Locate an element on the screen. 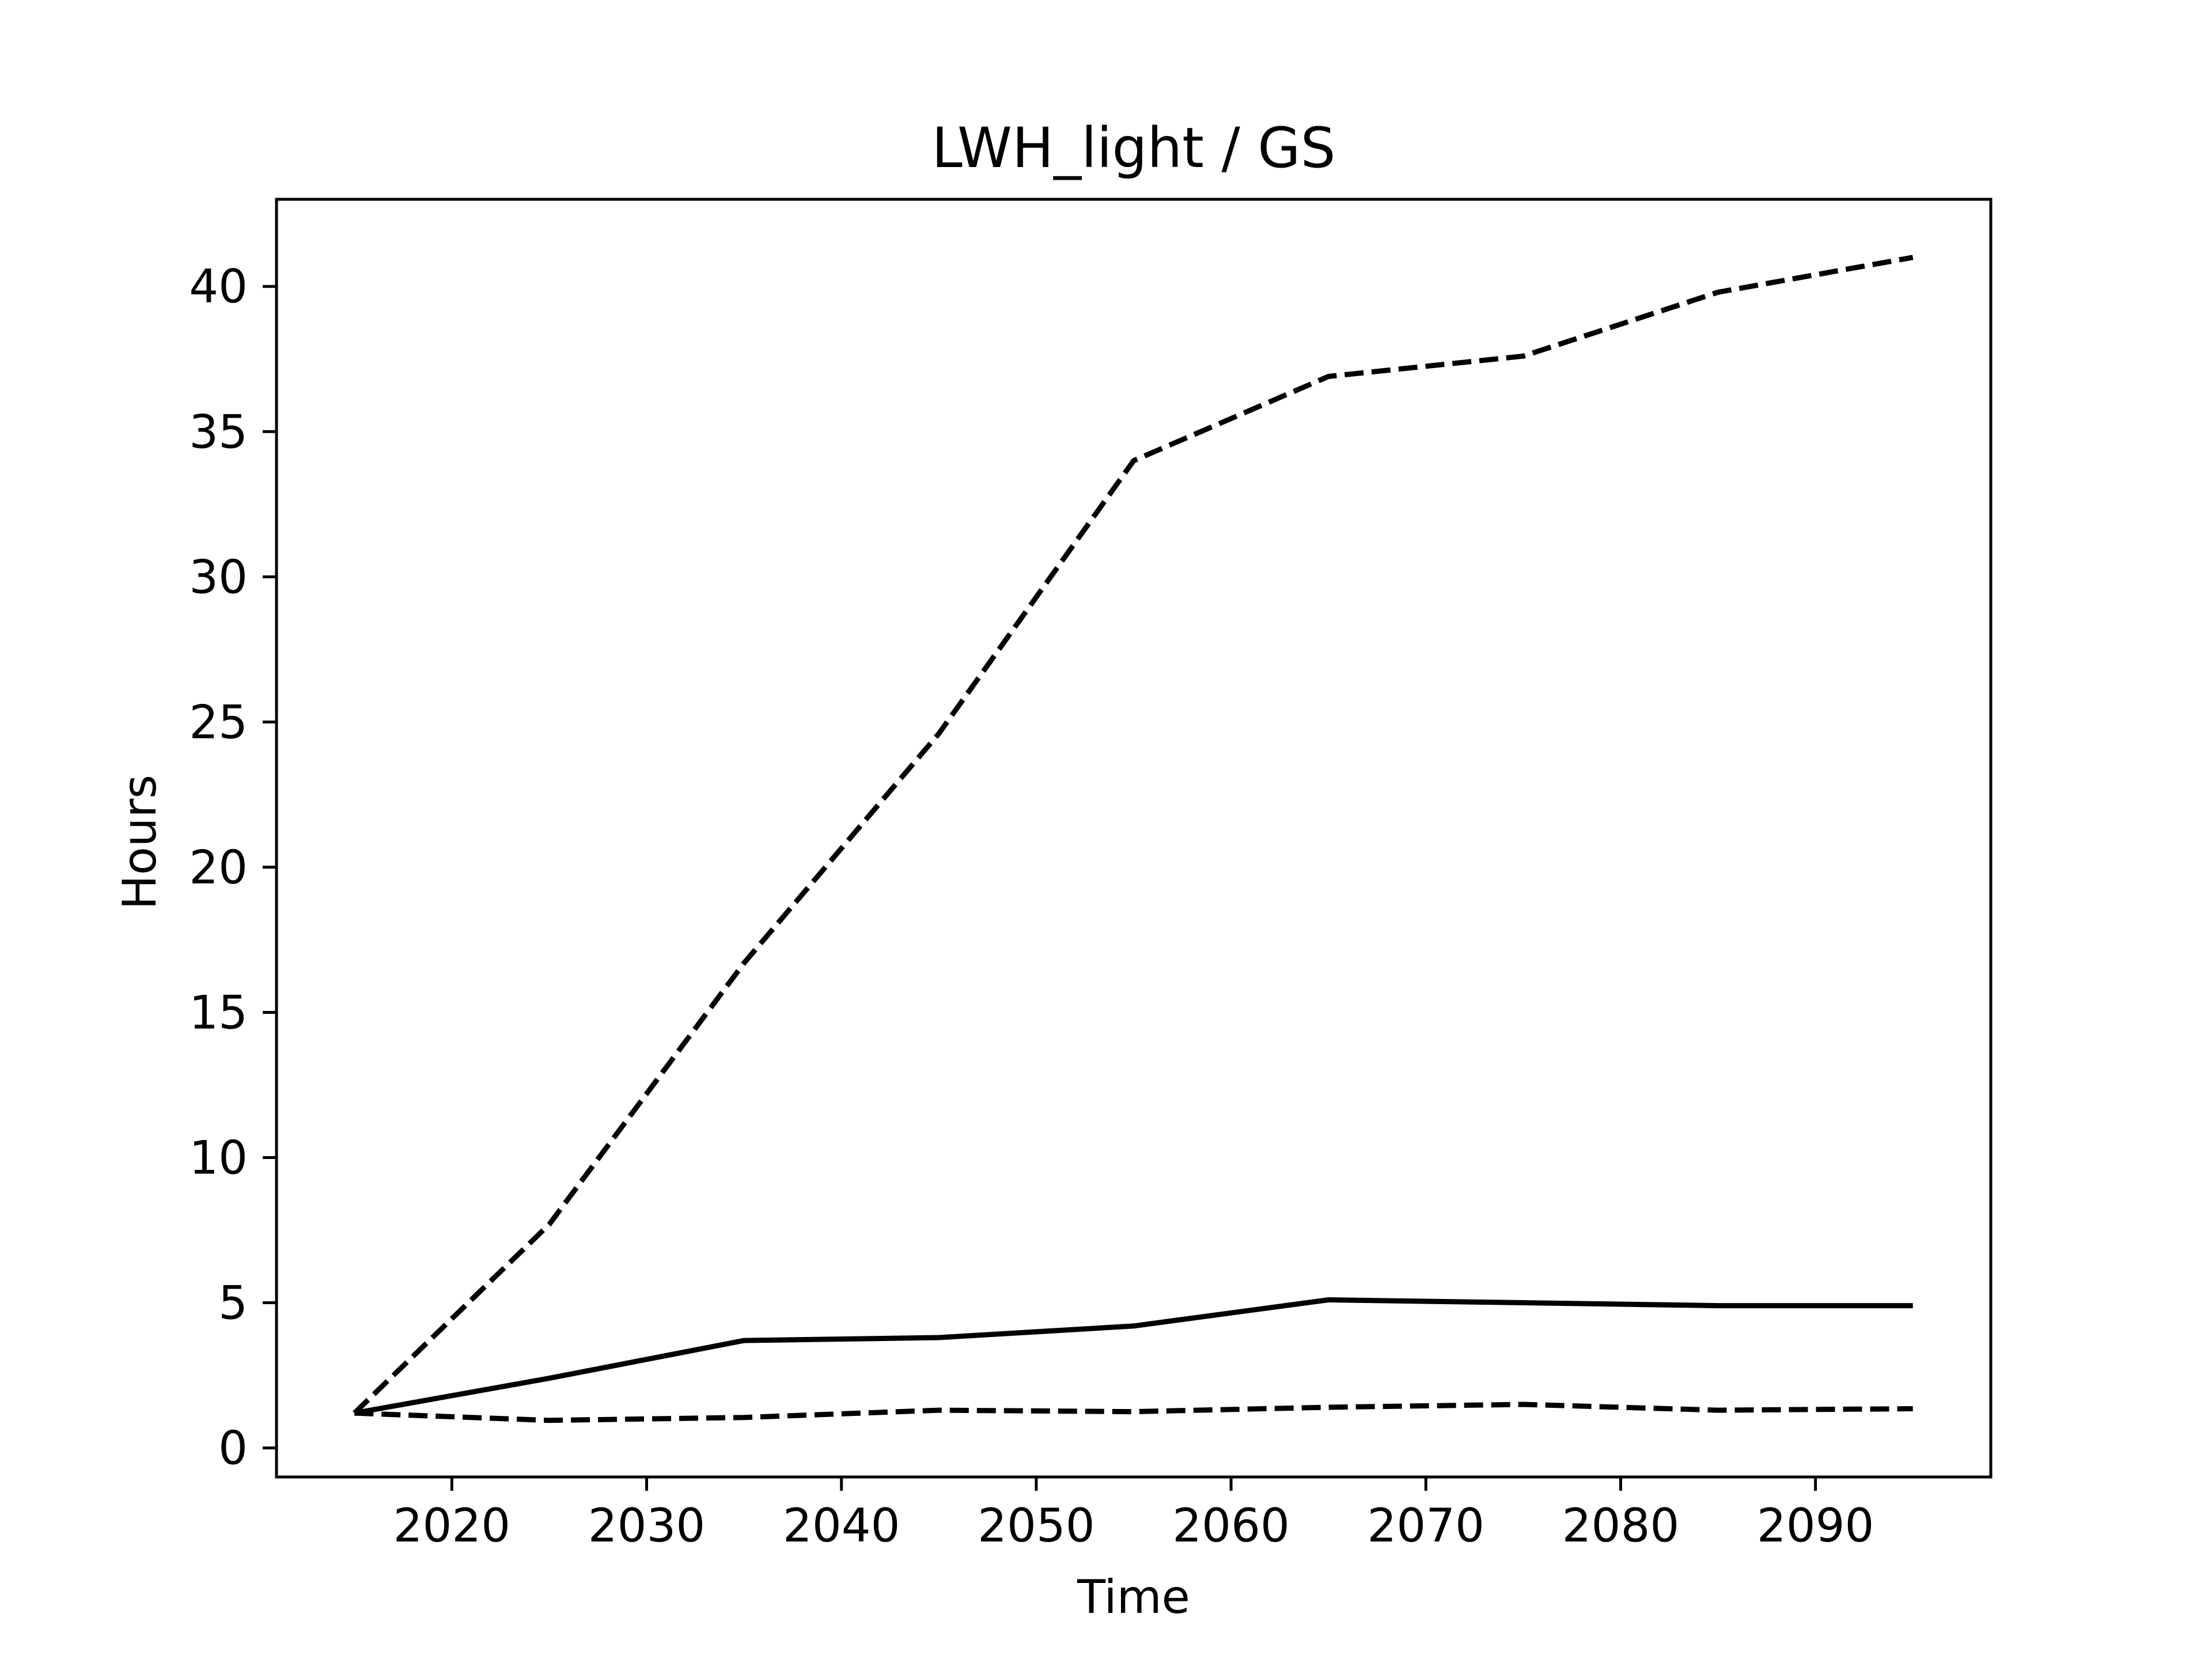  y-axis-label: Hours is located at coordinates (139, 842).